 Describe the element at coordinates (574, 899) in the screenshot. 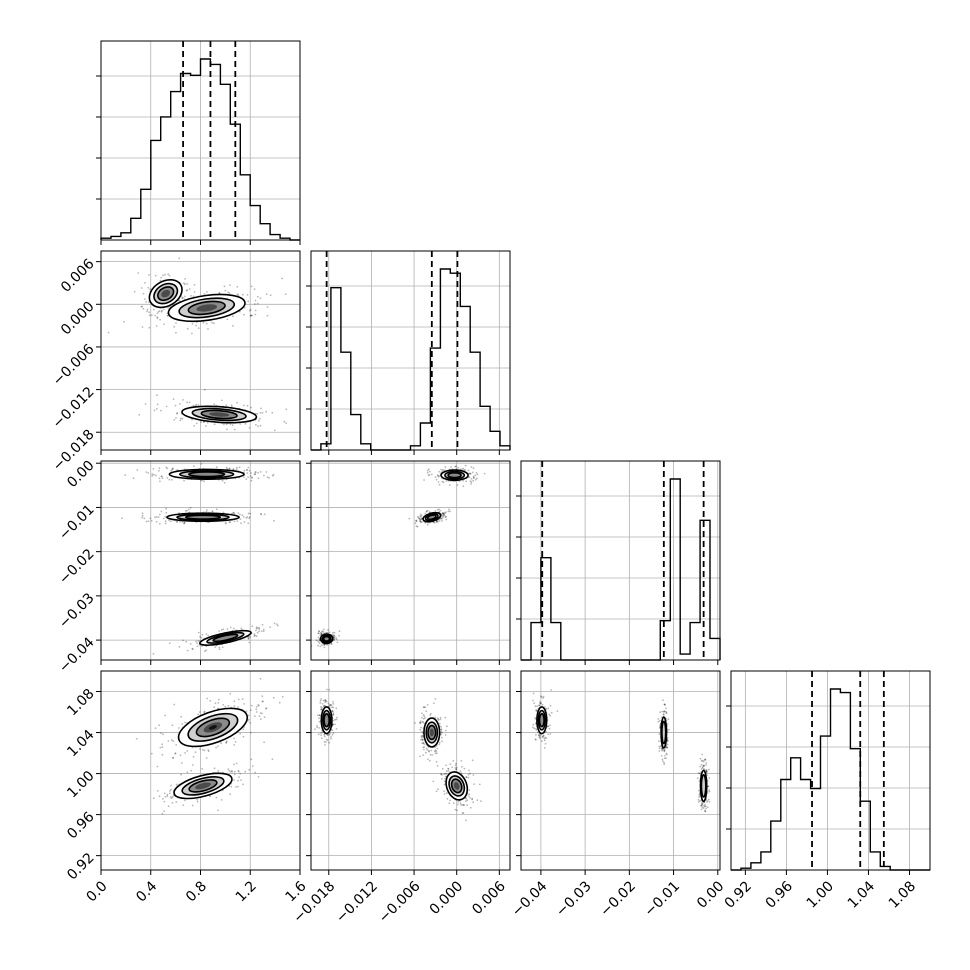

I see `x-tick-label-p2: −0.03` at that location.